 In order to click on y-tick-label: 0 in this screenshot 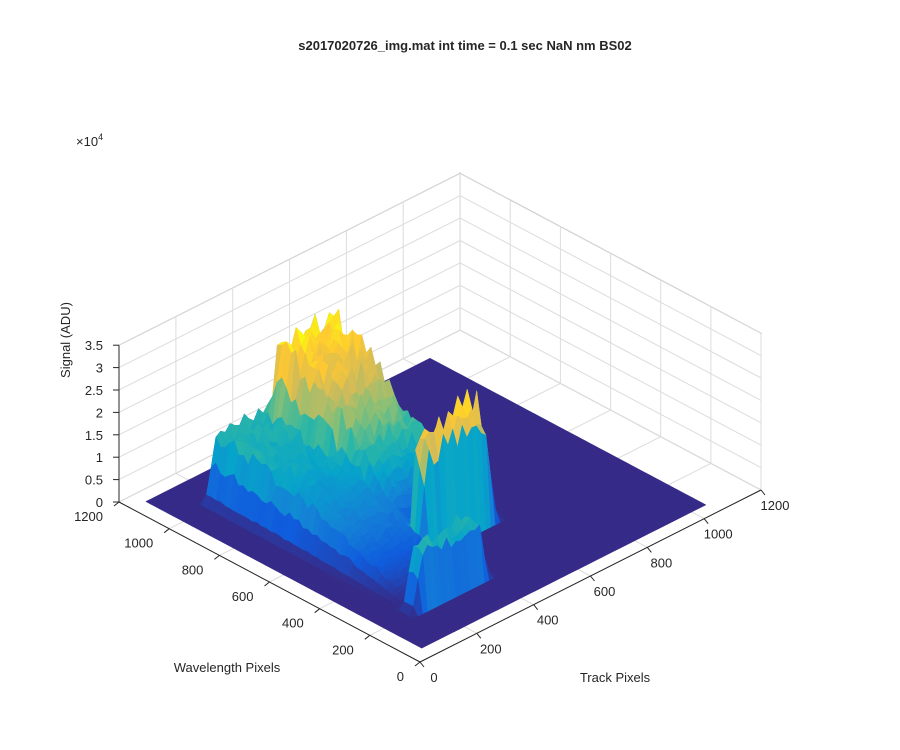, I will do `click(400, 676)`.